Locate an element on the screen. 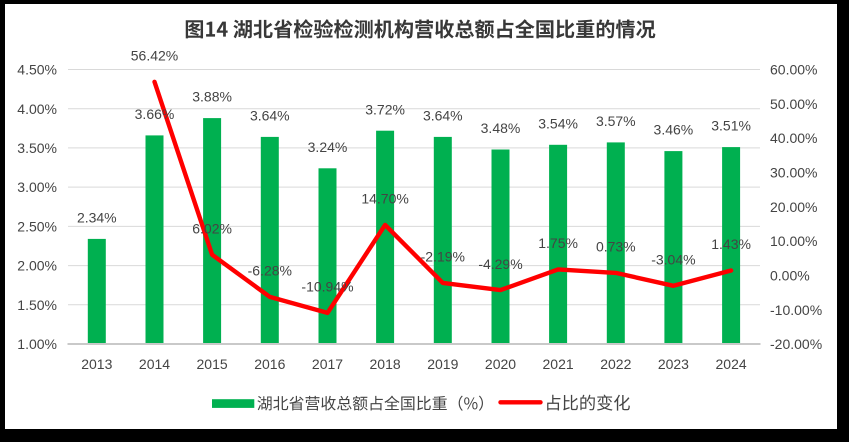 The width and height of the screenshot is (849, 442). svg-text: 2013 is located at coordinates (96, 364).